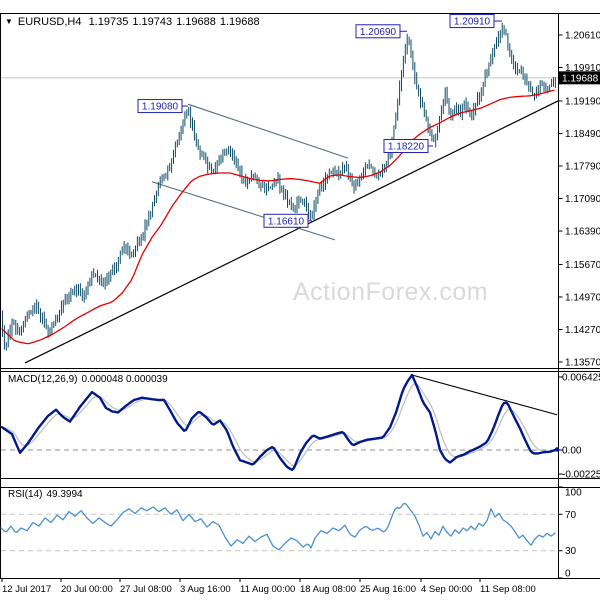  Describe the element at coordinates (108, 22) in the screenshot. I see `open-value: 1.19735` at that location.